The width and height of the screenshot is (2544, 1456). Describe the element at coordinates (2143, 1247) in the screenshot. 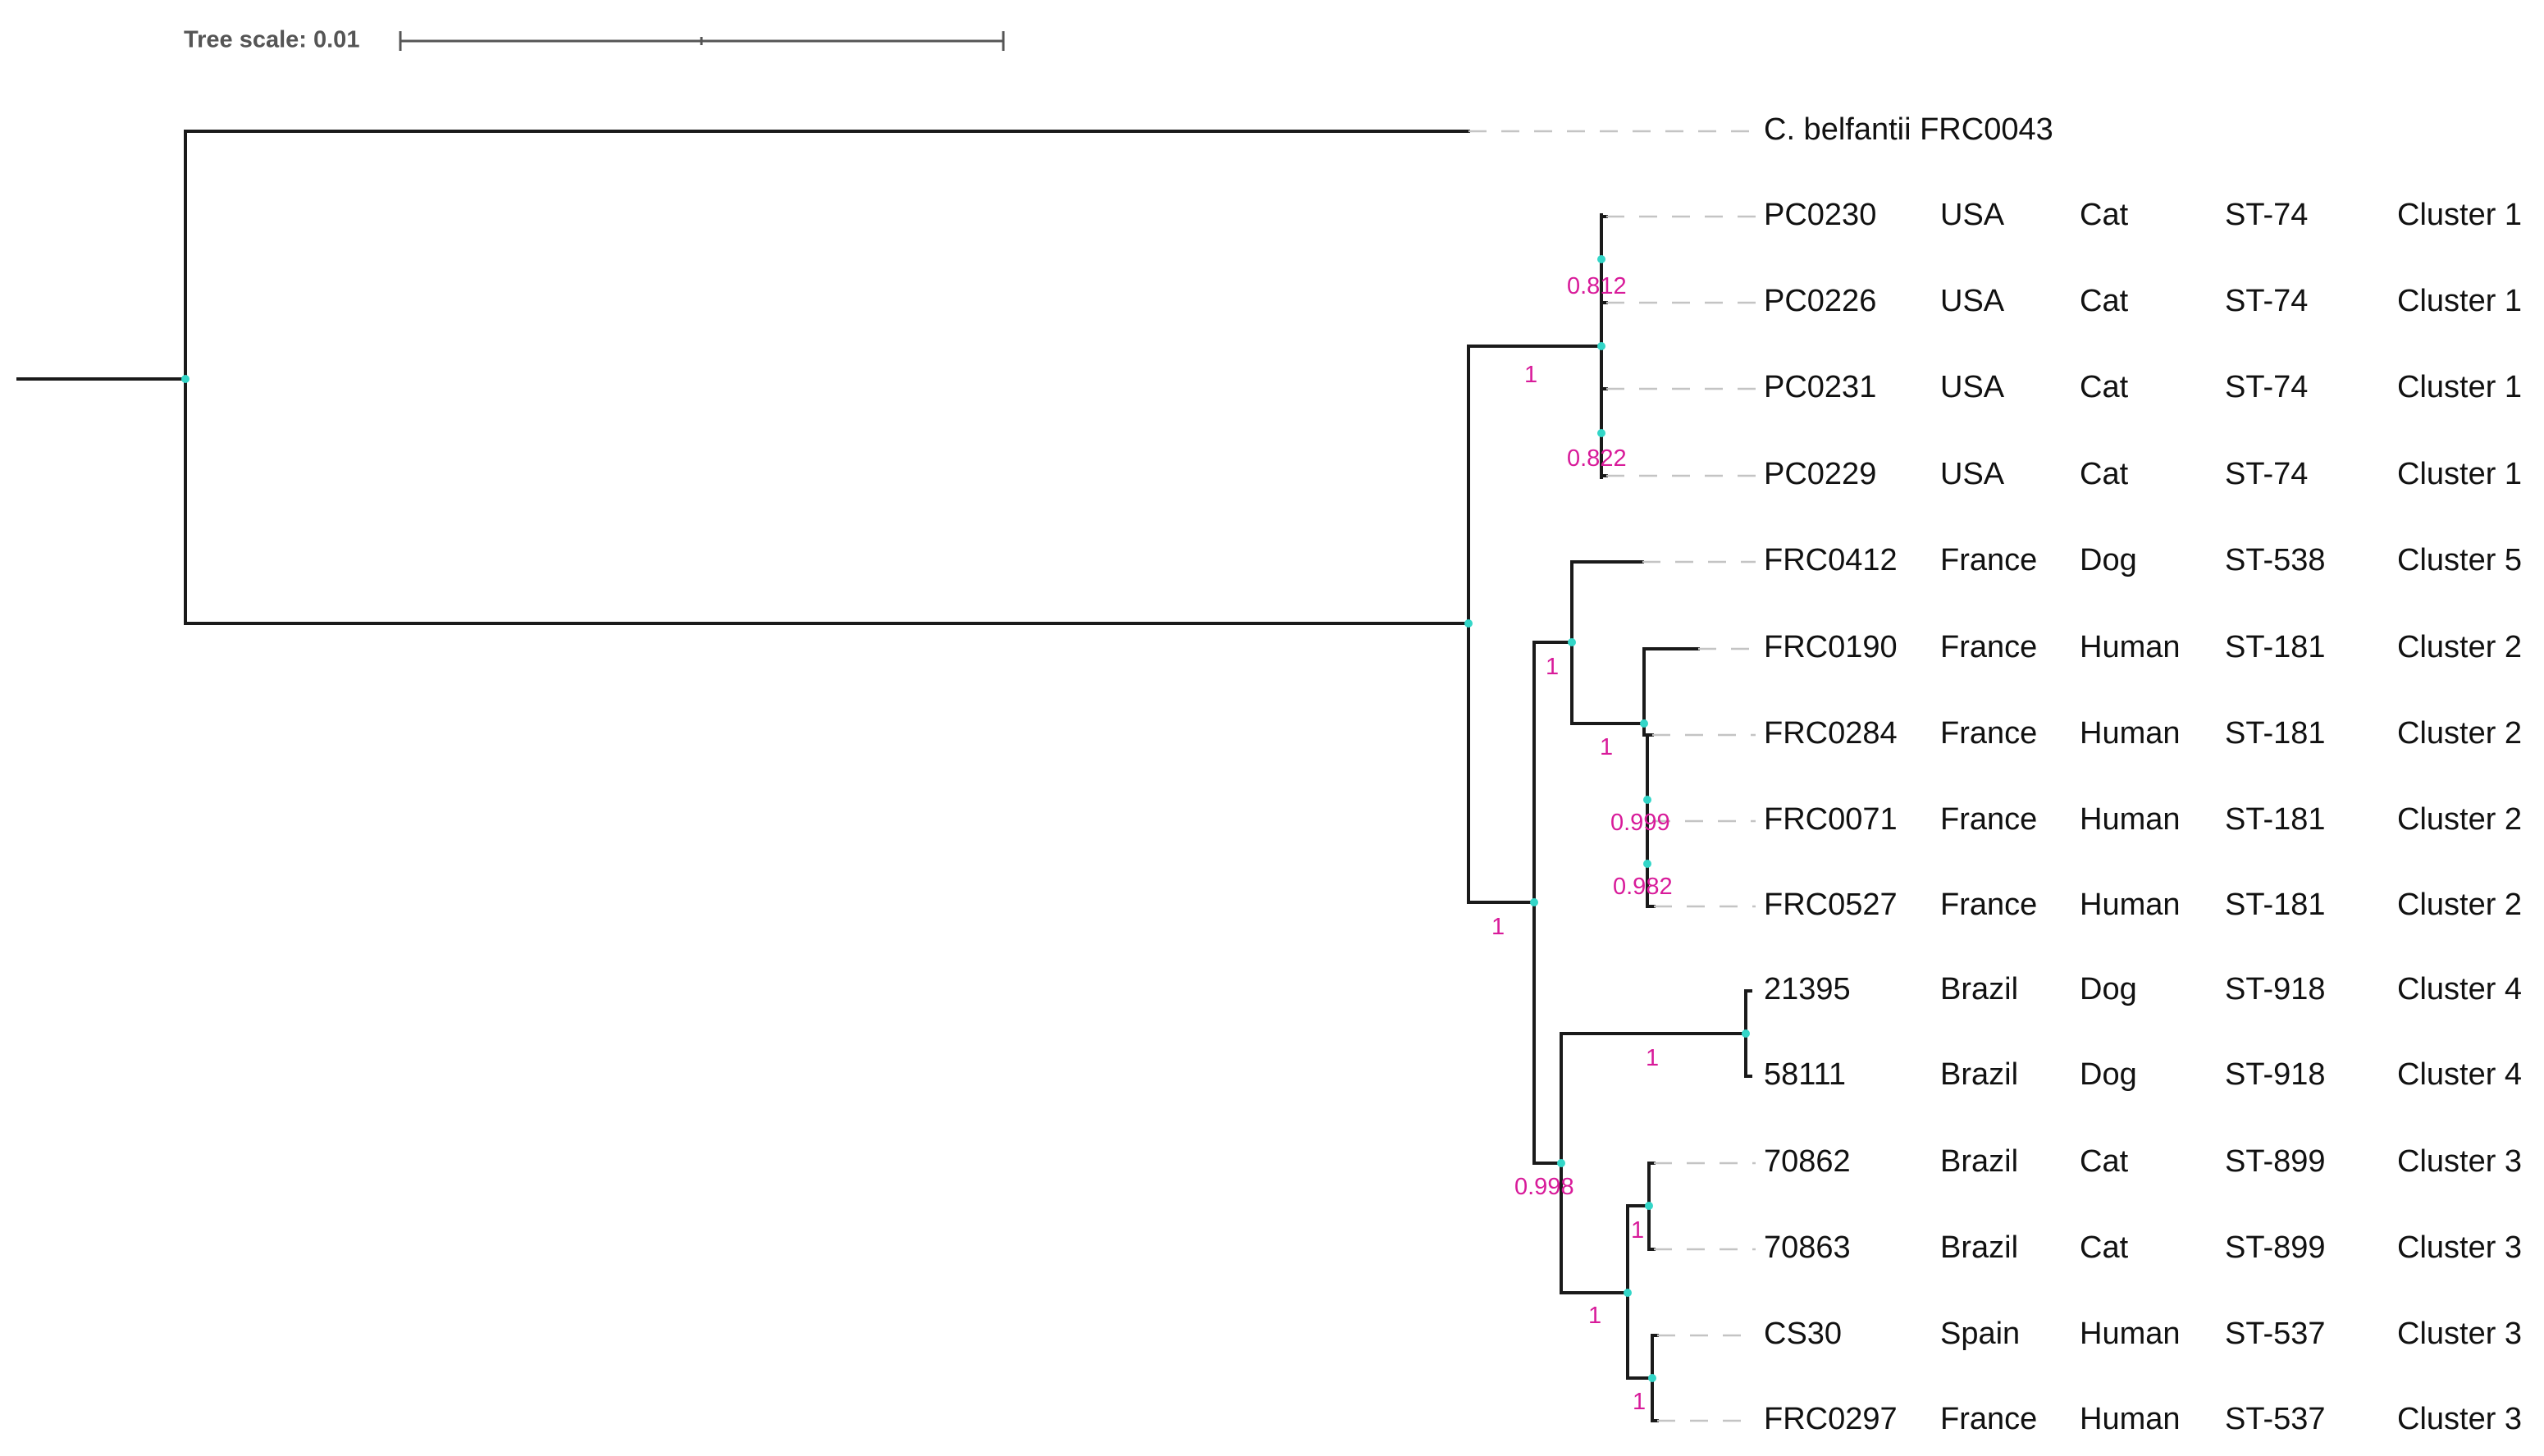

I see `leaf-row: 70863 Brazil Cat ST-899 Cluster 3` at that location.